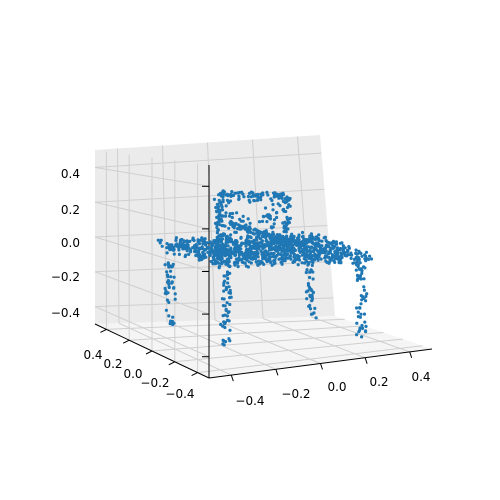 The image size is (500, 500). I want to click on pane-floor, so click(263, 347).